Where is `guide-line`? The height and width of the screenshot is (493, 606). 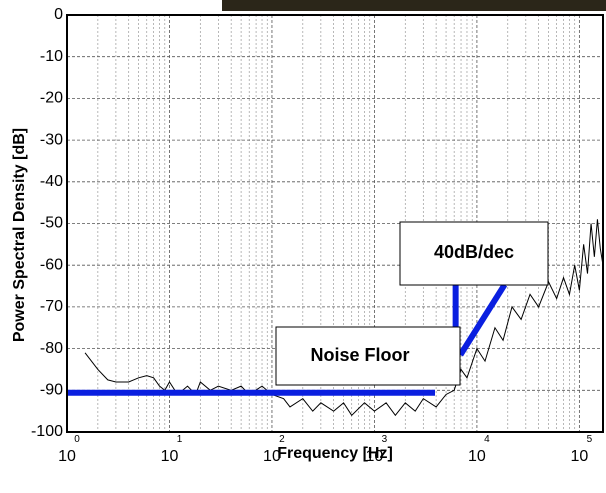
guide-line is located at coordinates (482, 320).